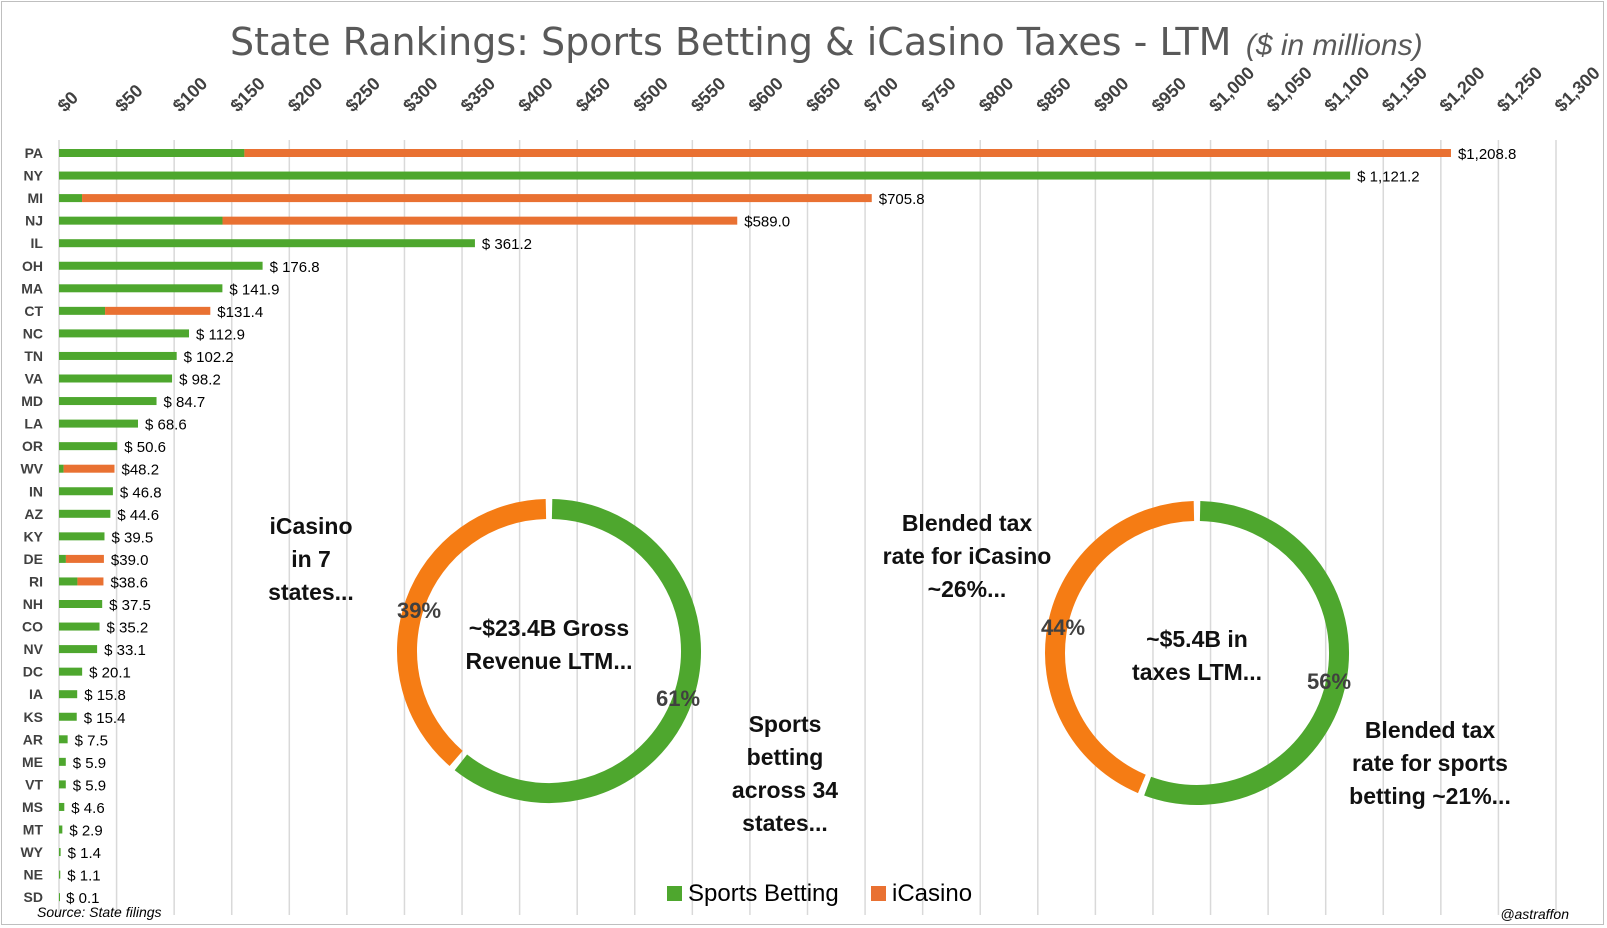 The height and width of the screenshot is (928, 1607). I want to click on annotation-line: in 7, so click(311, 559).